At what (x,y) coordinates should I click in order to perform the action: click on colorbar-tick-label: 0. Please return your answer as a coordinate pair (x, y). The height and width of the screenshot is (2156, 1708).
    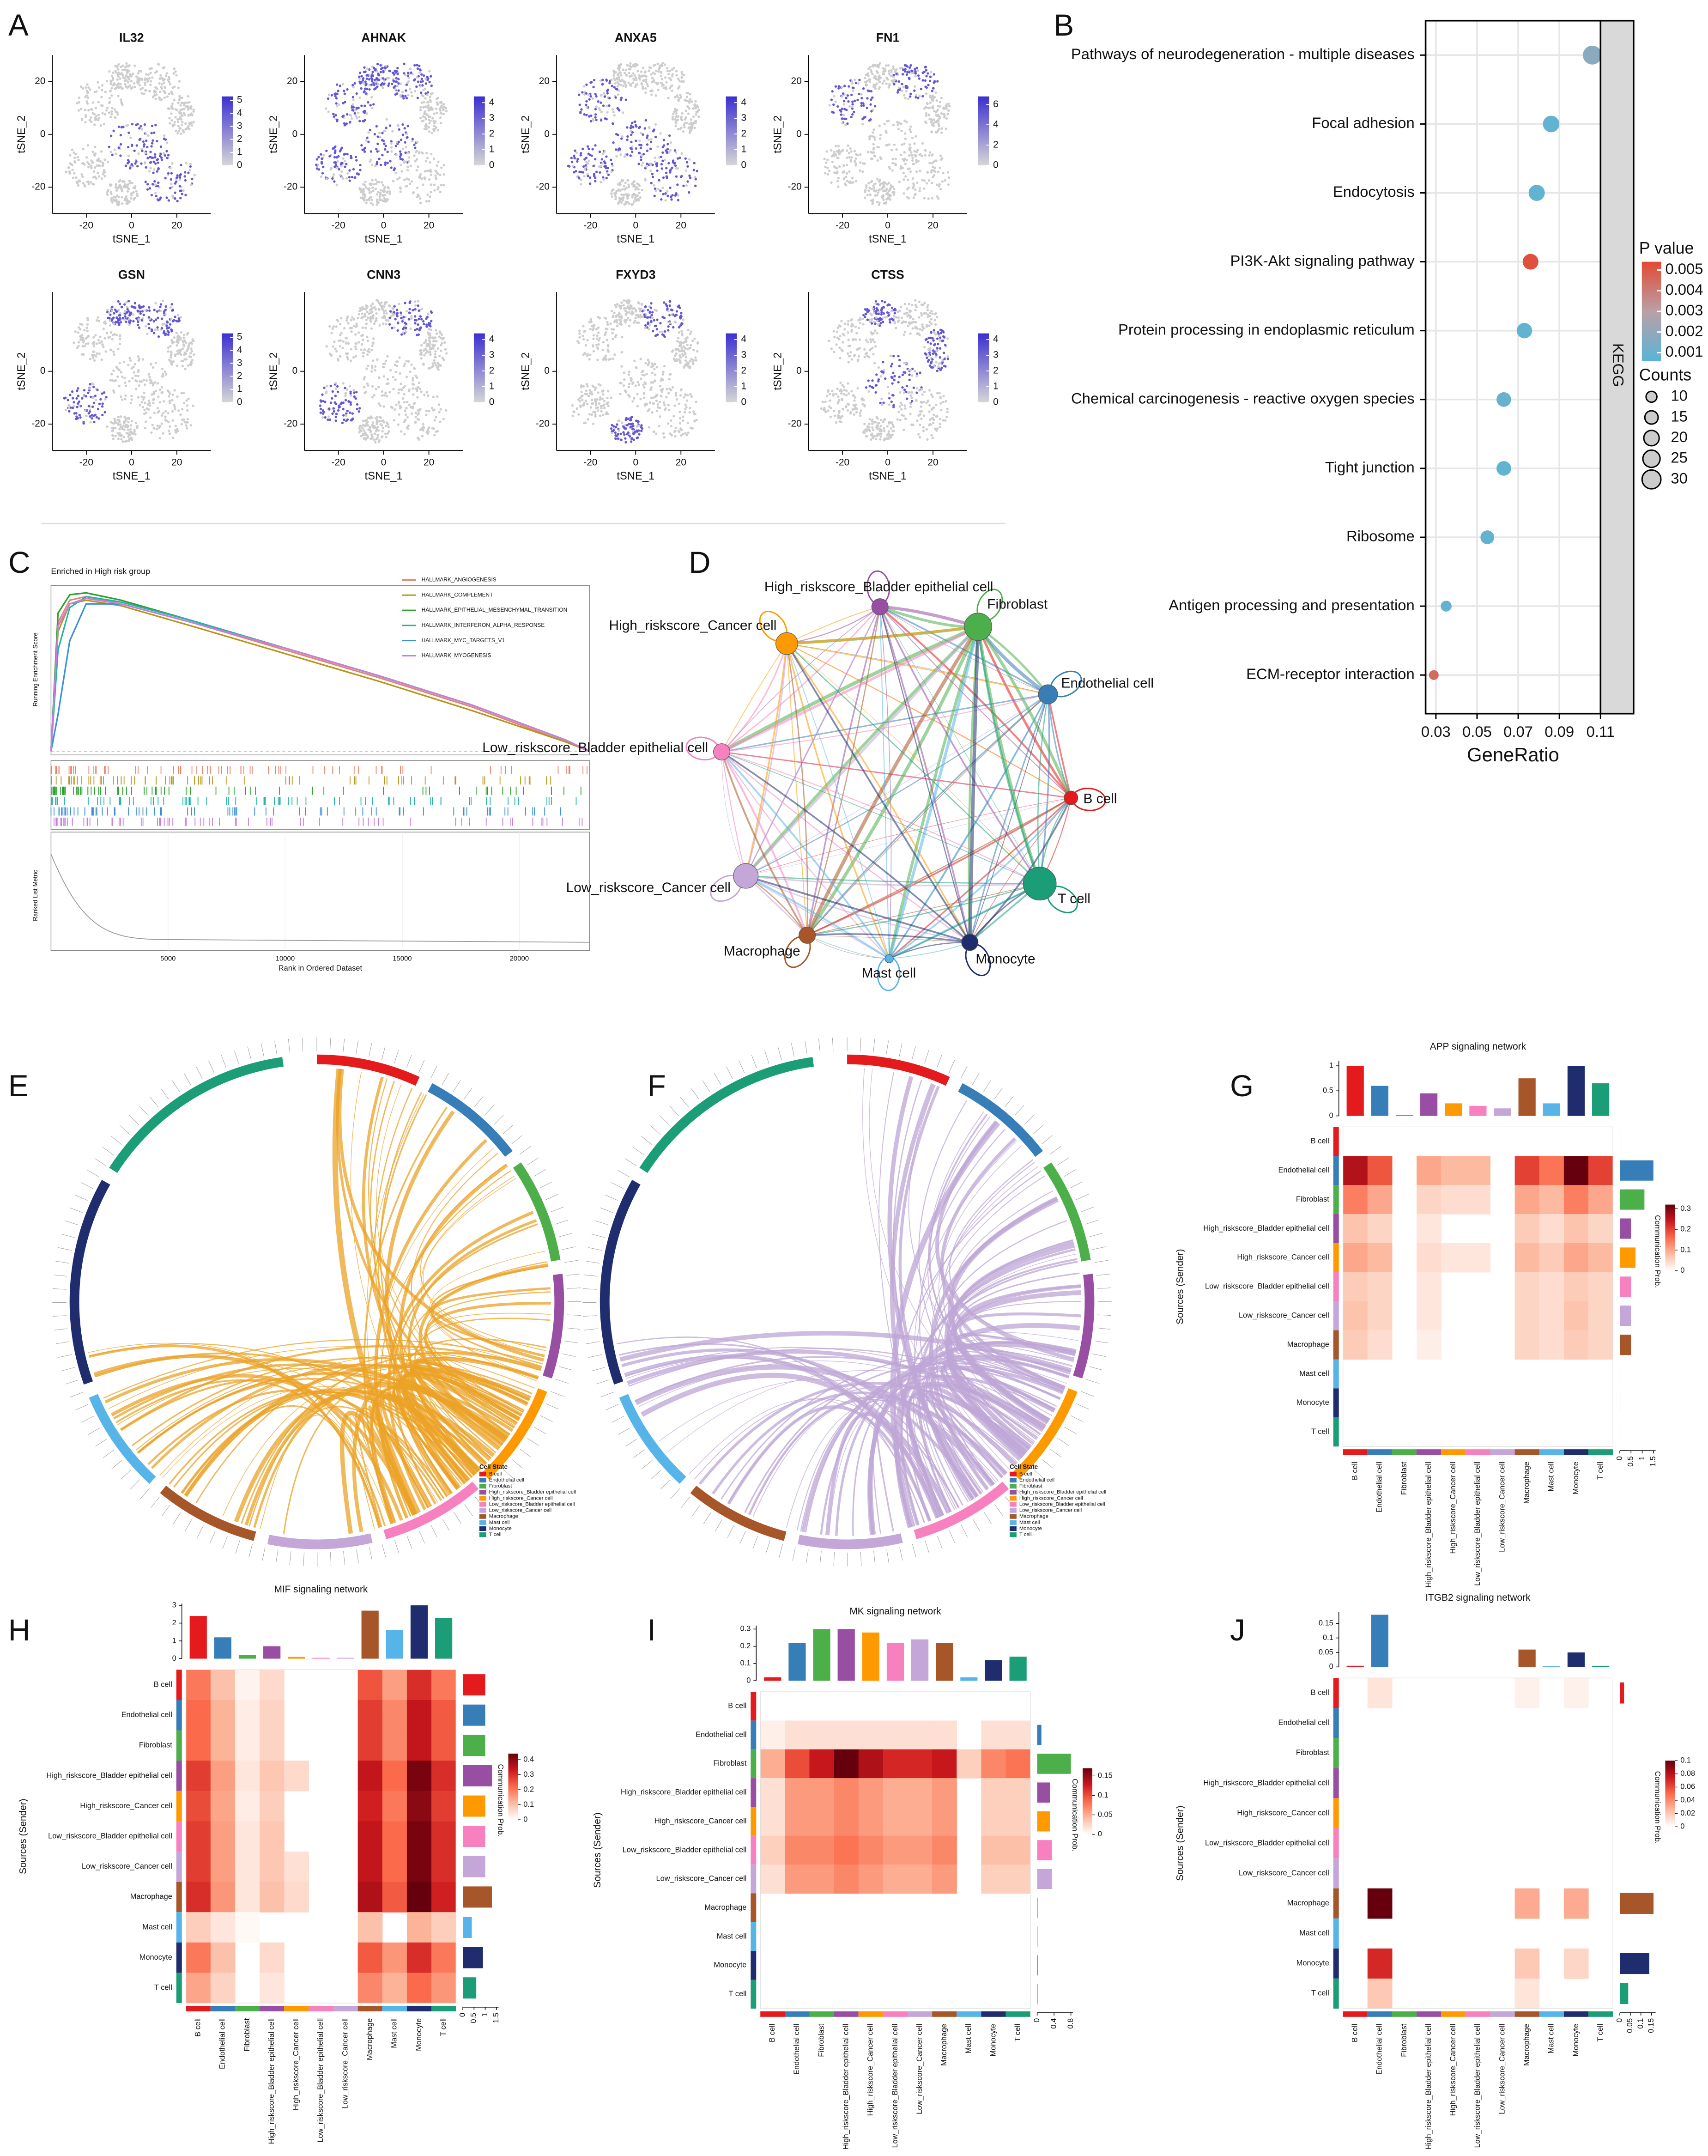
    Looking at the image, I should click on (239, 165).